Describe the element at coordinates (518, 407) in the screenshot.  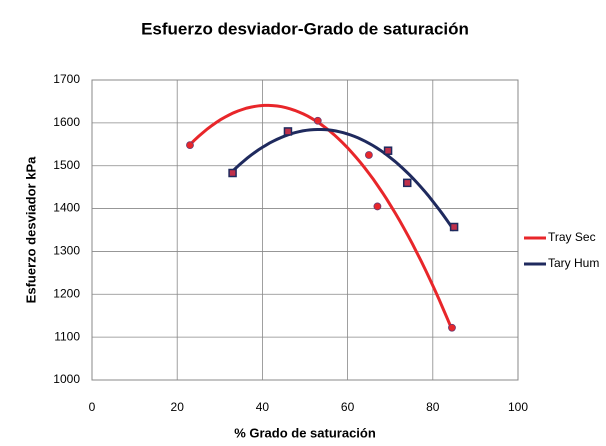
I see `x-tick-label: 100` at that location.